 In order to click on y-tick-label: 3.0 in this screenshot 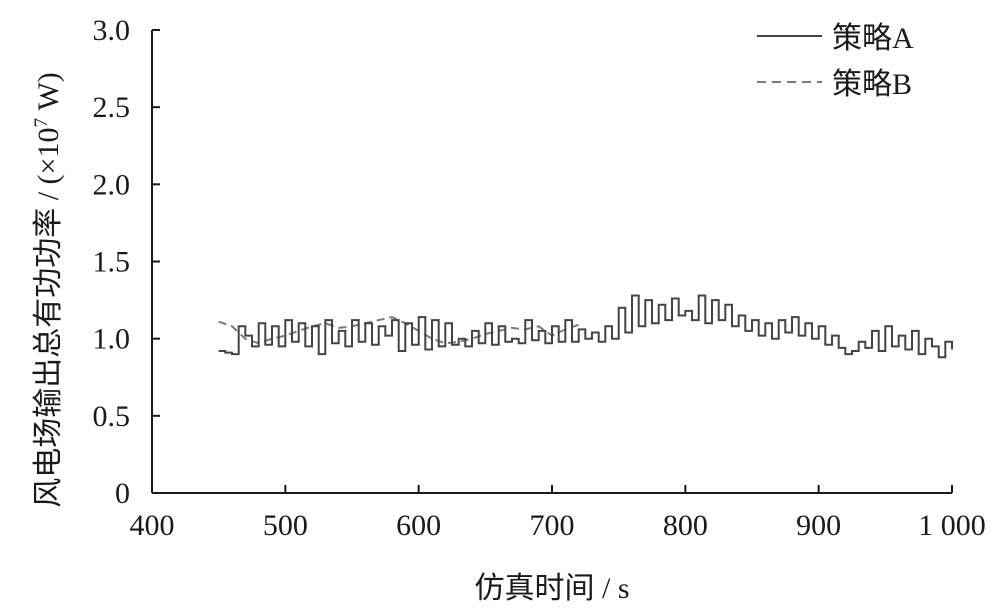, I will do `click(112, 30)`.